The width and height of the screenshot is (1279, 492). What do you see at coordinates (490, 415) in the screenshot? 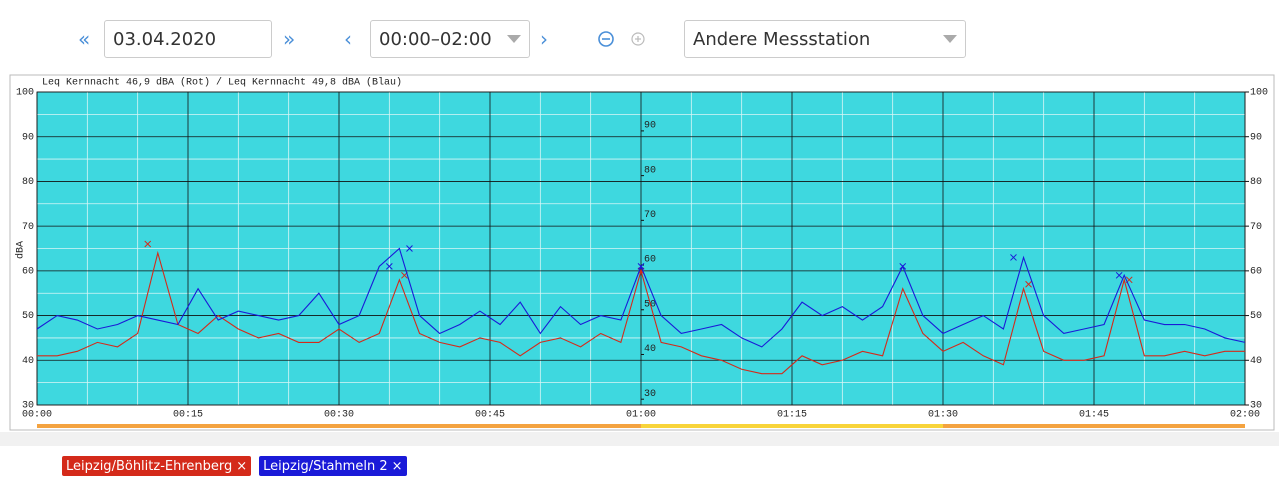
I see `x-tick-label: 00:45` at bounding box center [490, 415].